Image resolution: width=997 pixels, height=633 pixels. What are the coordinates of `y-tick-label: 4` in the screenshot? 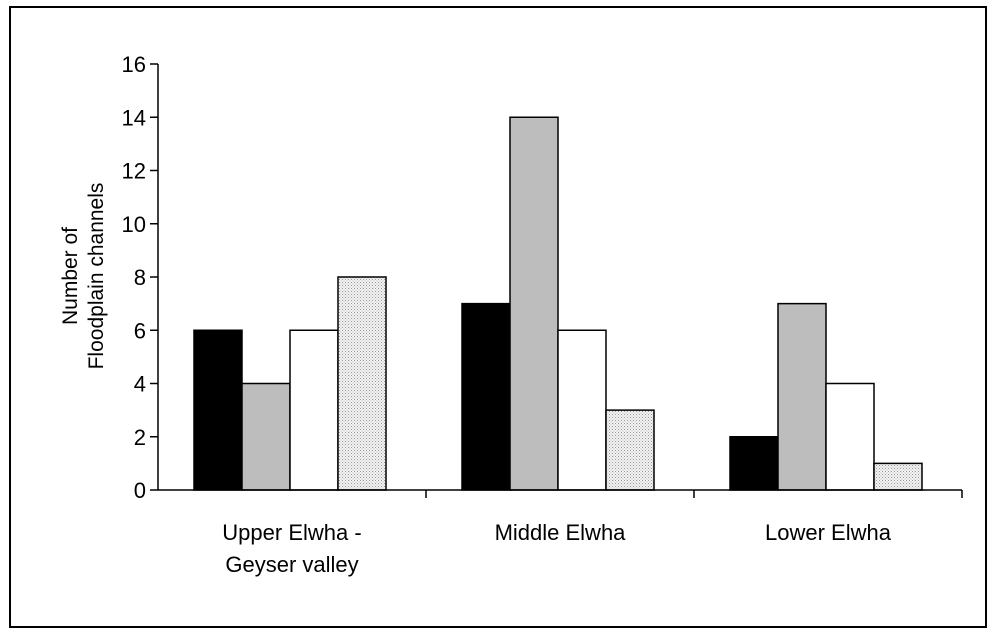 It's located at (140, 384).